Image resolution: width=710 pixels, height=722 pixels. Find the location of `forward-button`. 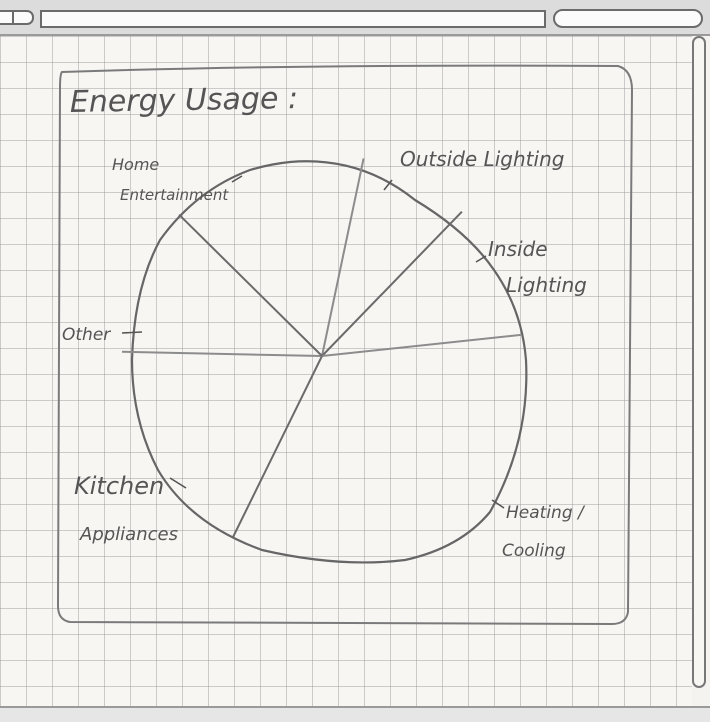

forward-button is located at coordinates (23, 17).